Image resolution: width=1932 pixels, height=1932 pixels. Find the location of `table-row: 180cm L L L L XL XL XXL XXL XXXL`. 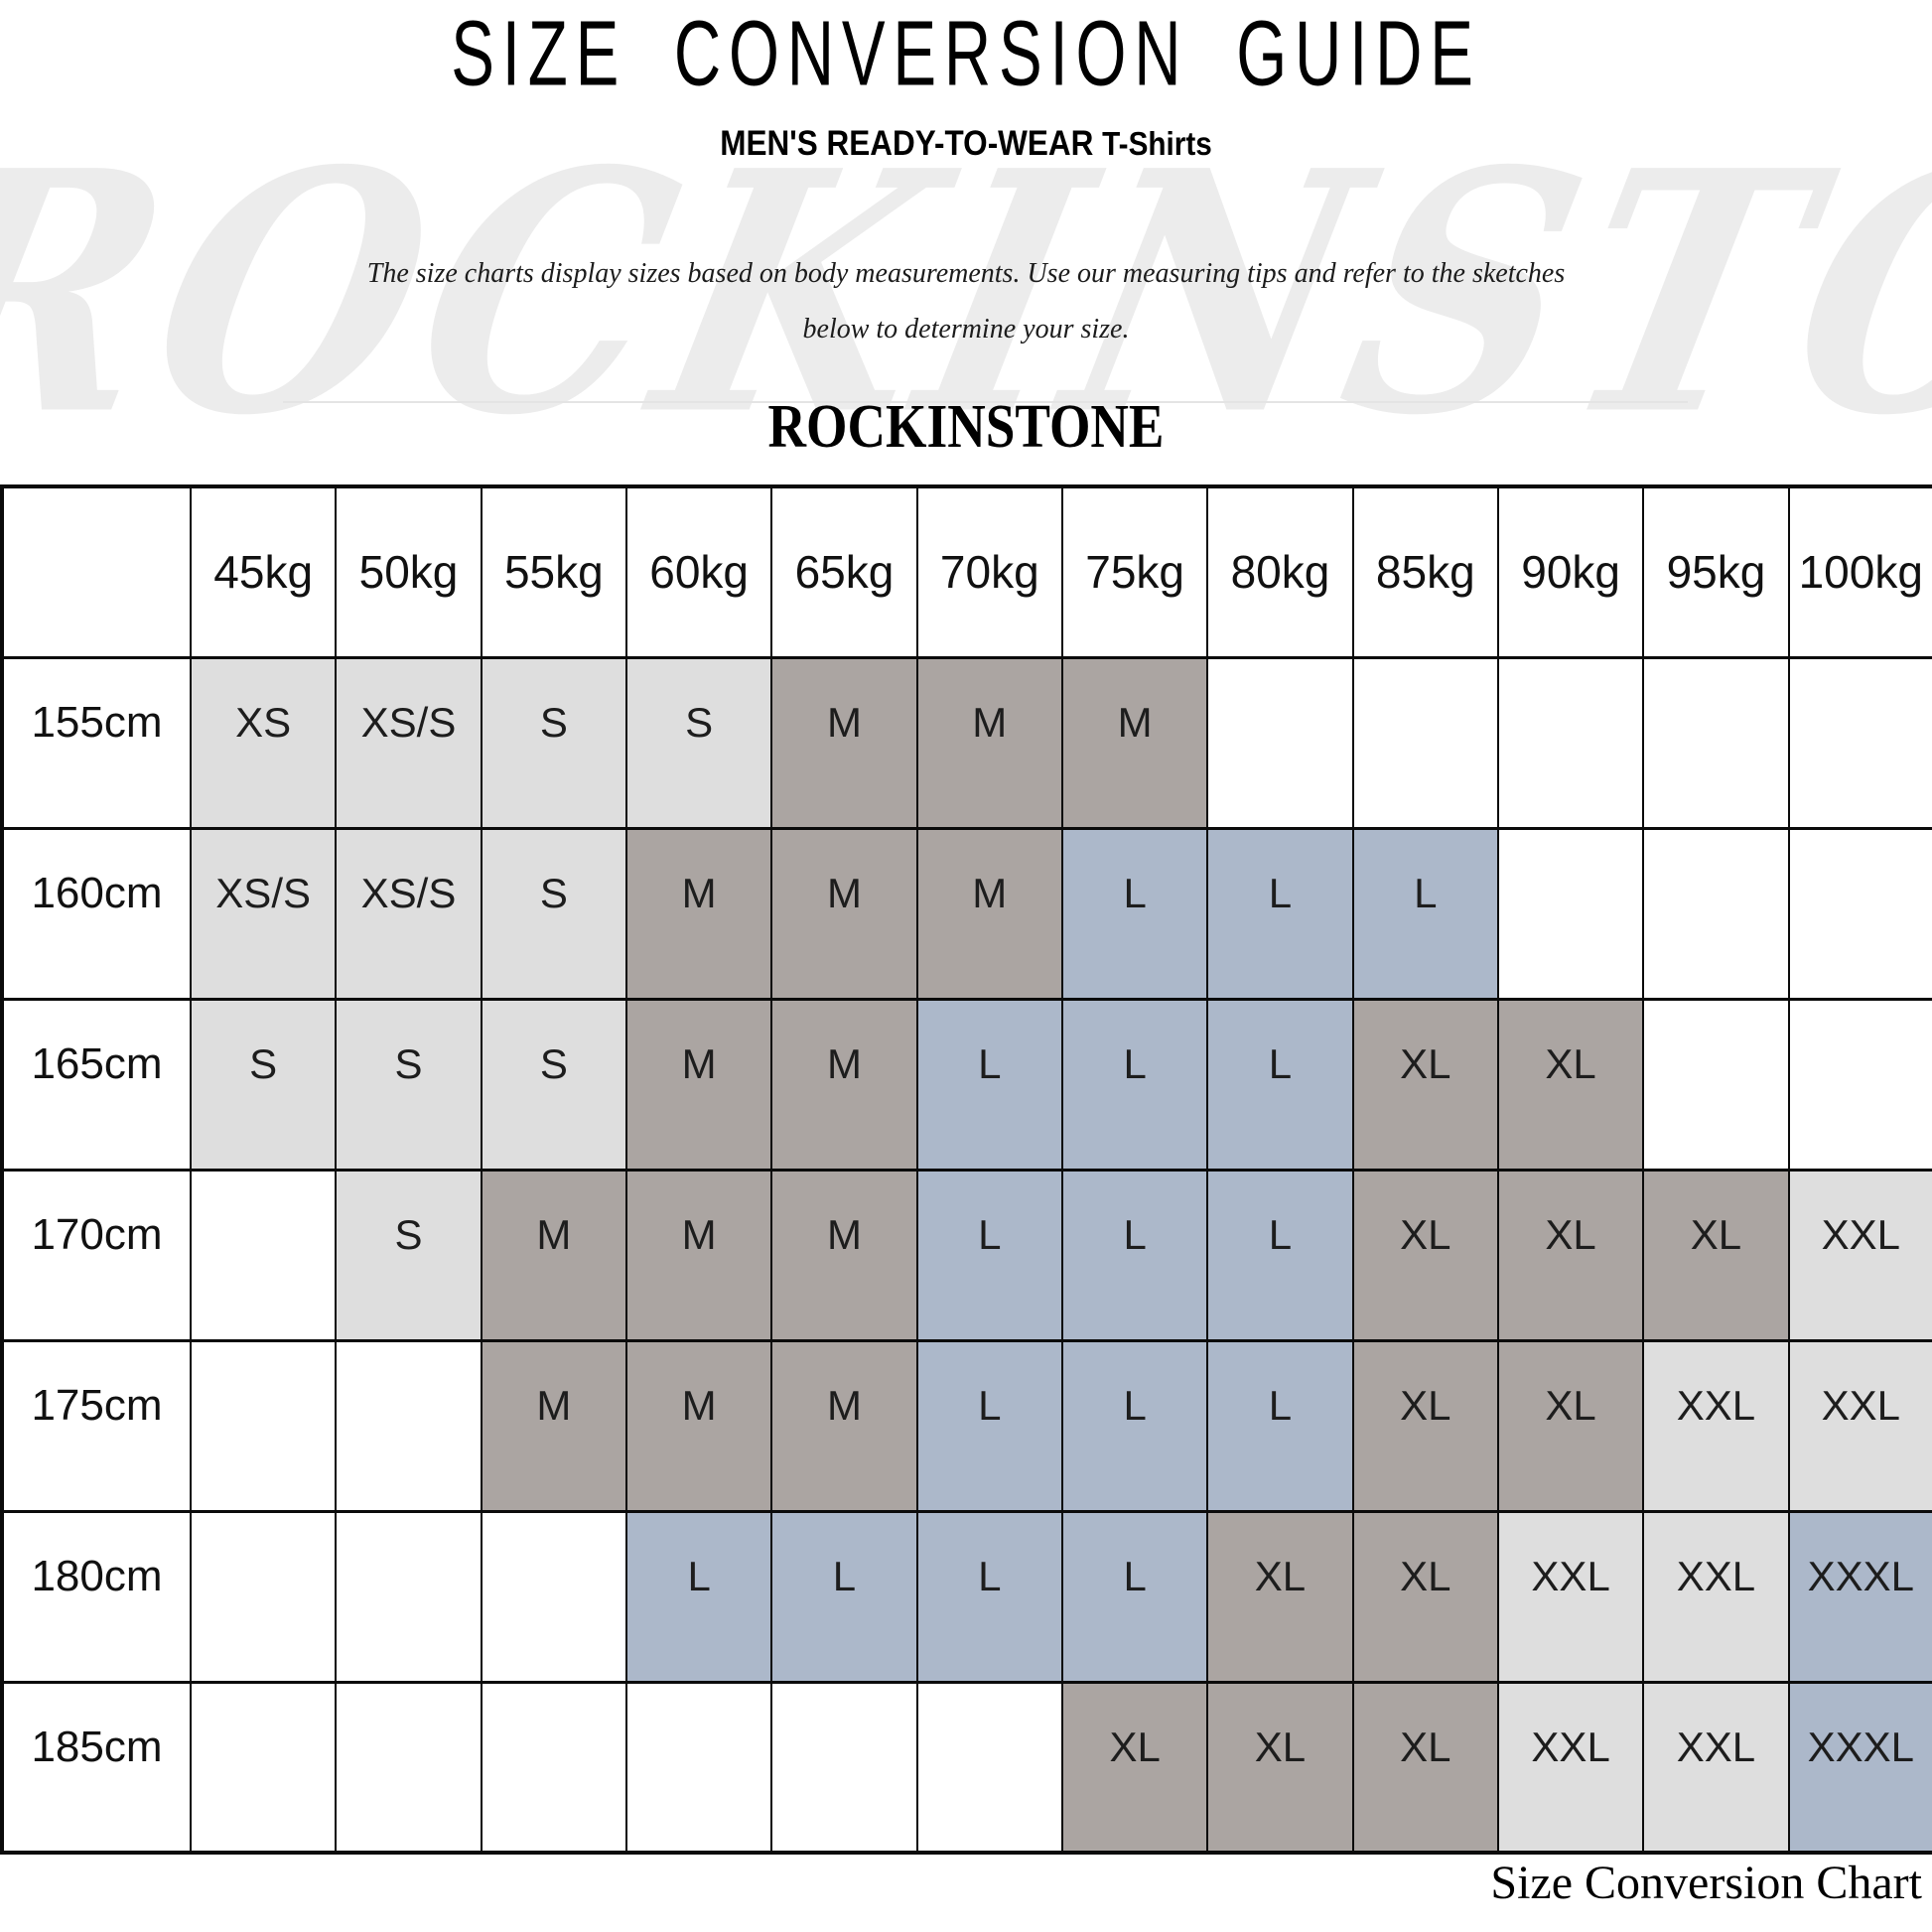

table-row: 180cm L L L L XL XL XXL XXL XXXL is located at coordinates (967, 1597).